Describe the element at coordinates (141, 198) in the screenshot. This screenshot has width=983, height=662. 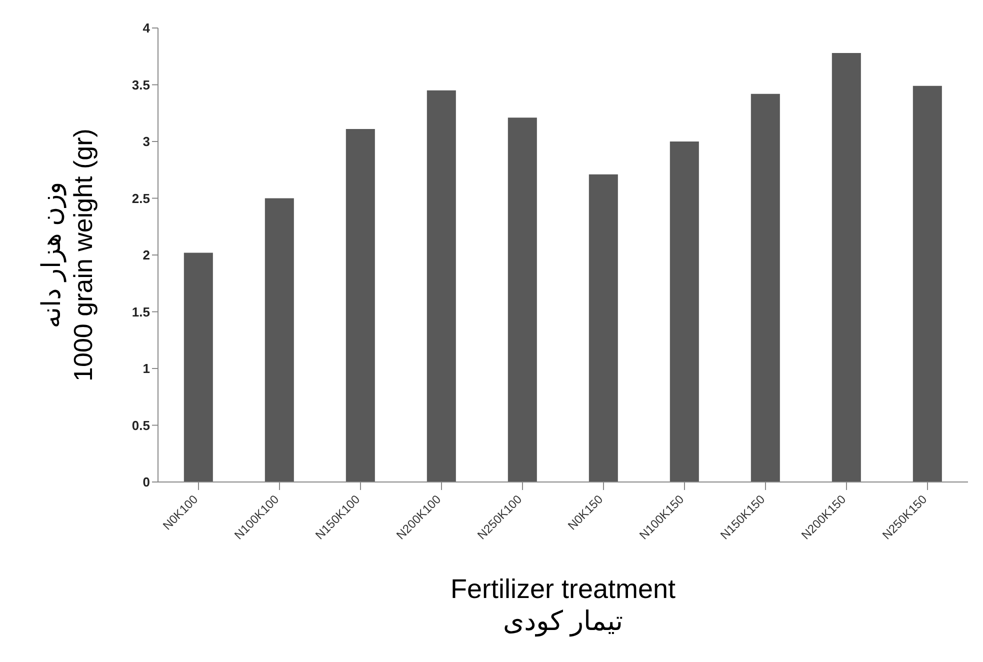
I see `y-tick-label: 2.5` at that location.